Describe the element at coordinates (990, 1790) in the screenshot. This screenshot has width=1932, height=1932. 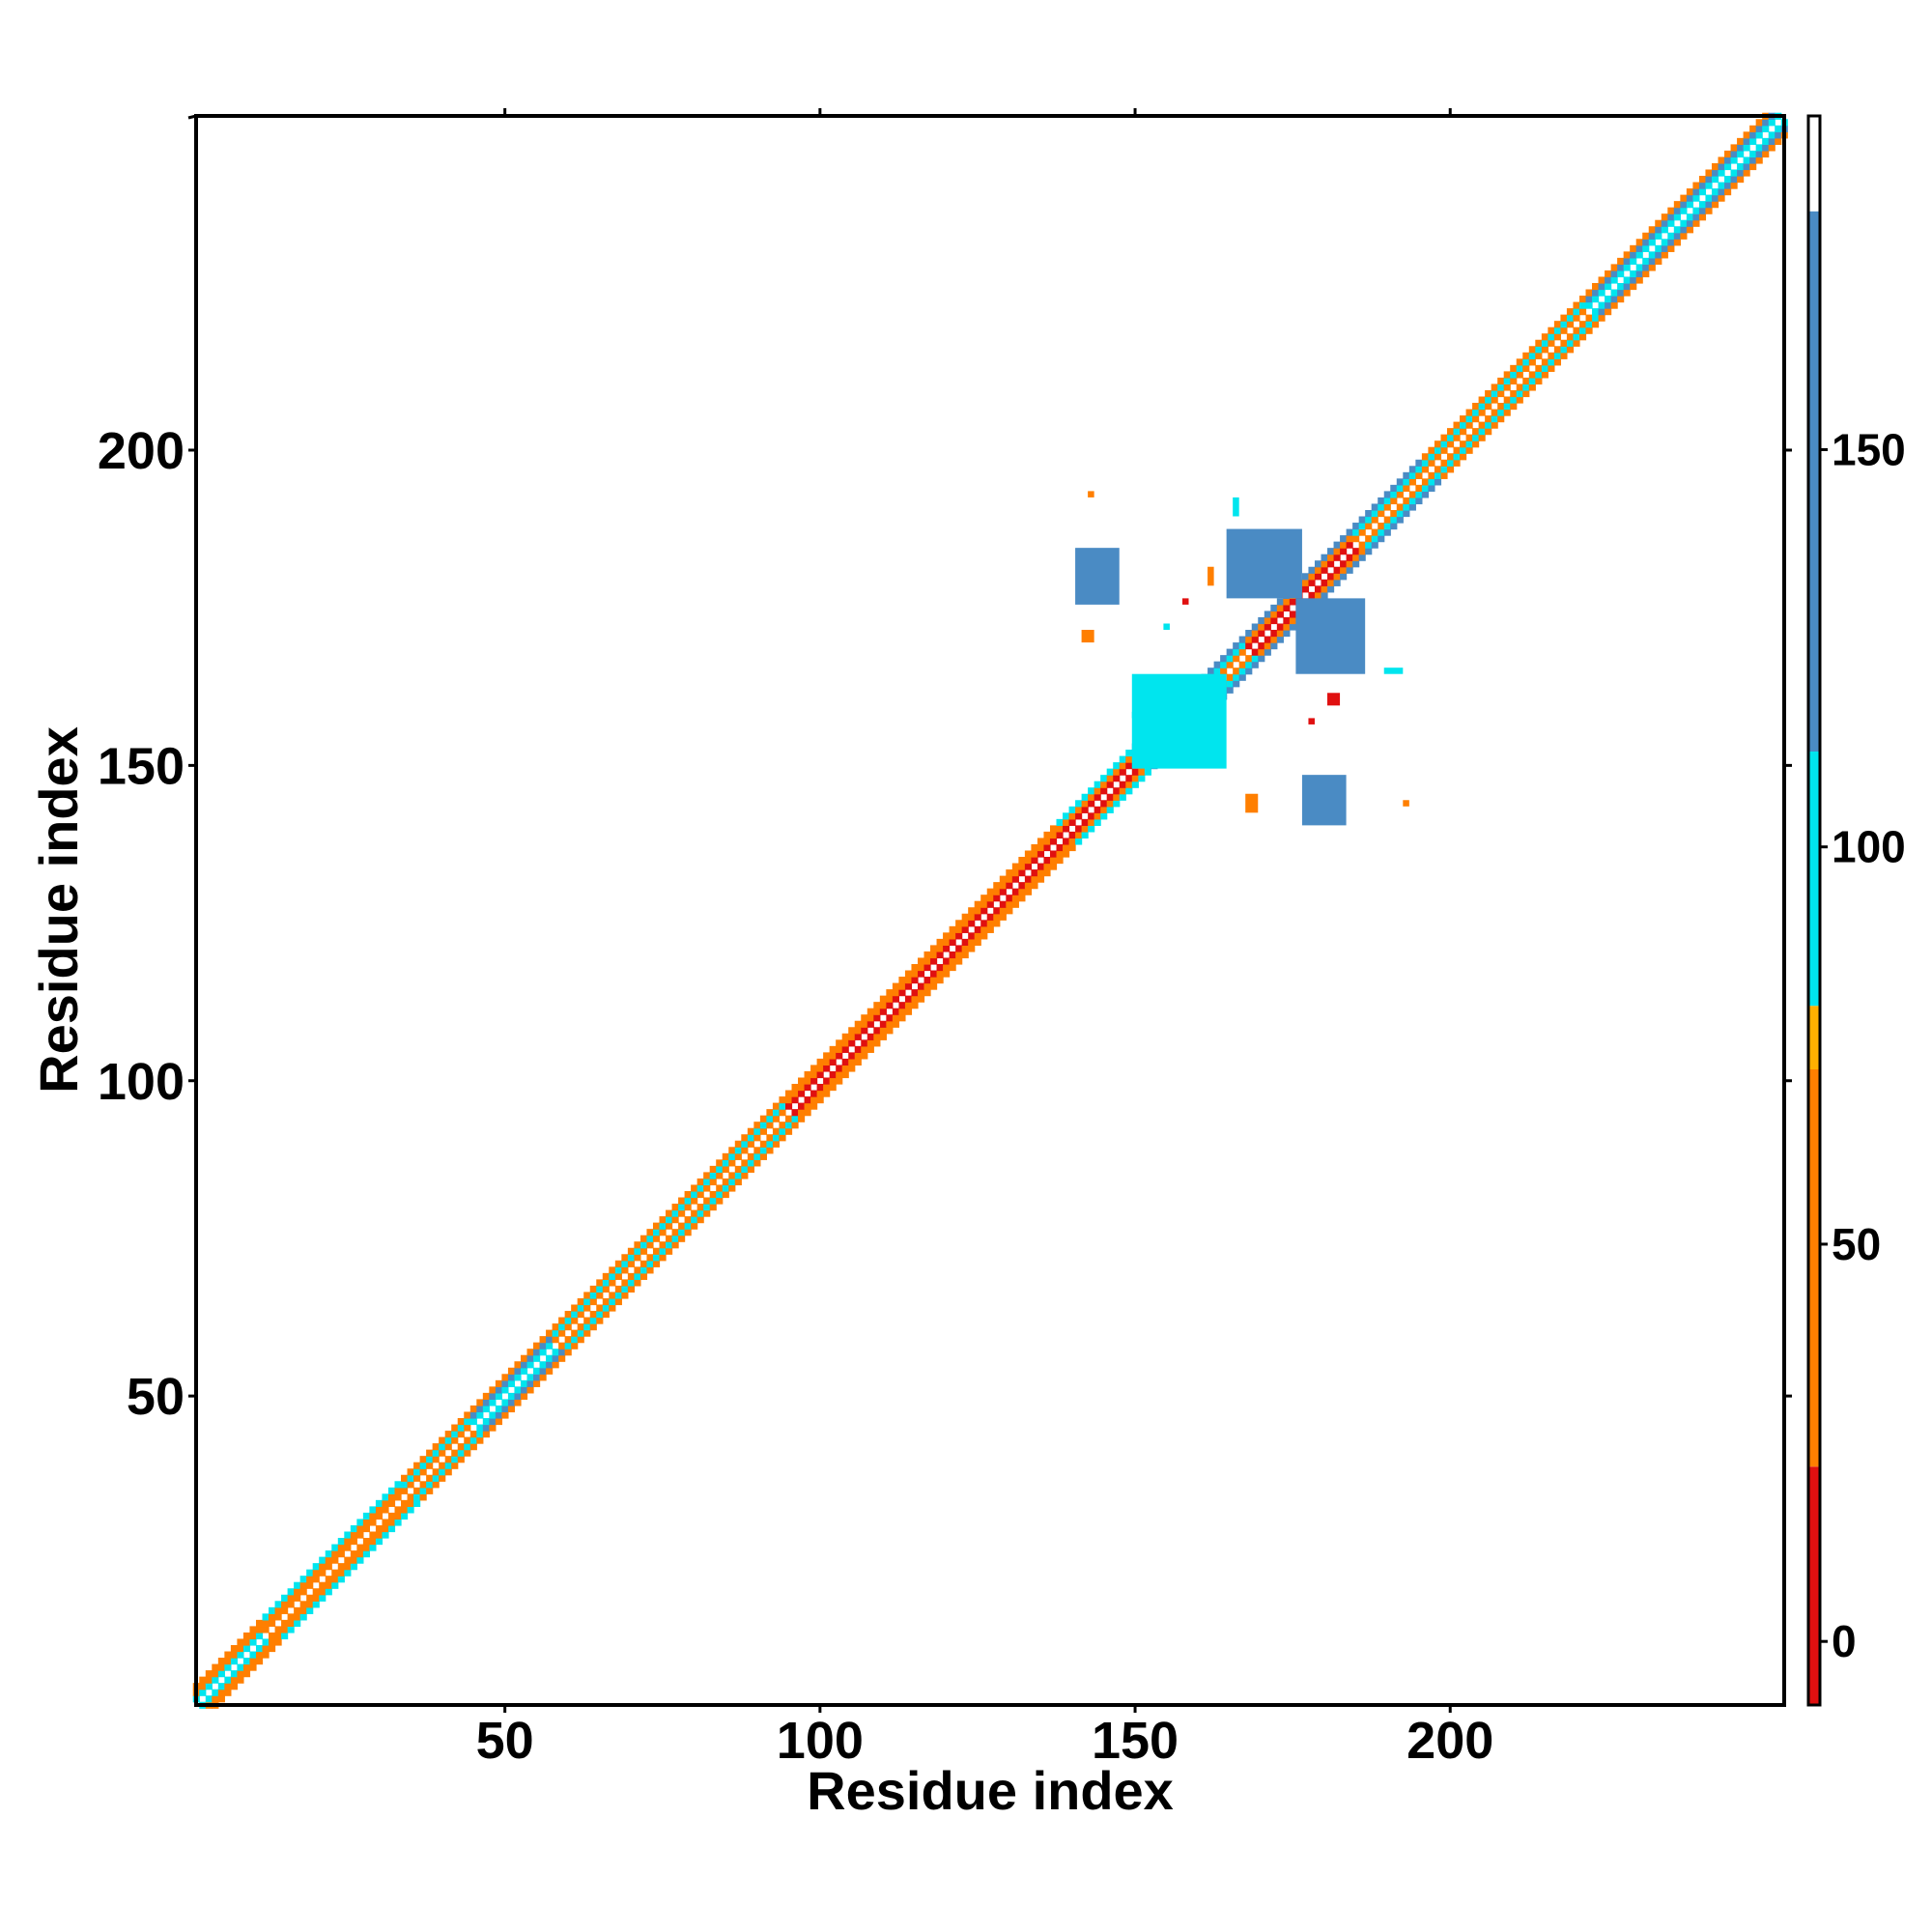
I see `x-axis-label: Residue index` at that location.